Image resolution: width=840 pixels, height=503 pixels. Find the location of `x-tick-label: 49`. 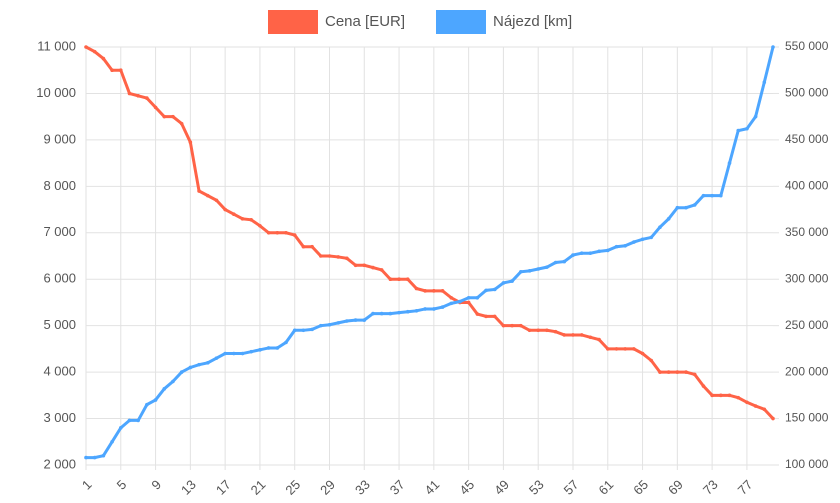

x-tick-label: 49 is located at coordinates (501, 487).